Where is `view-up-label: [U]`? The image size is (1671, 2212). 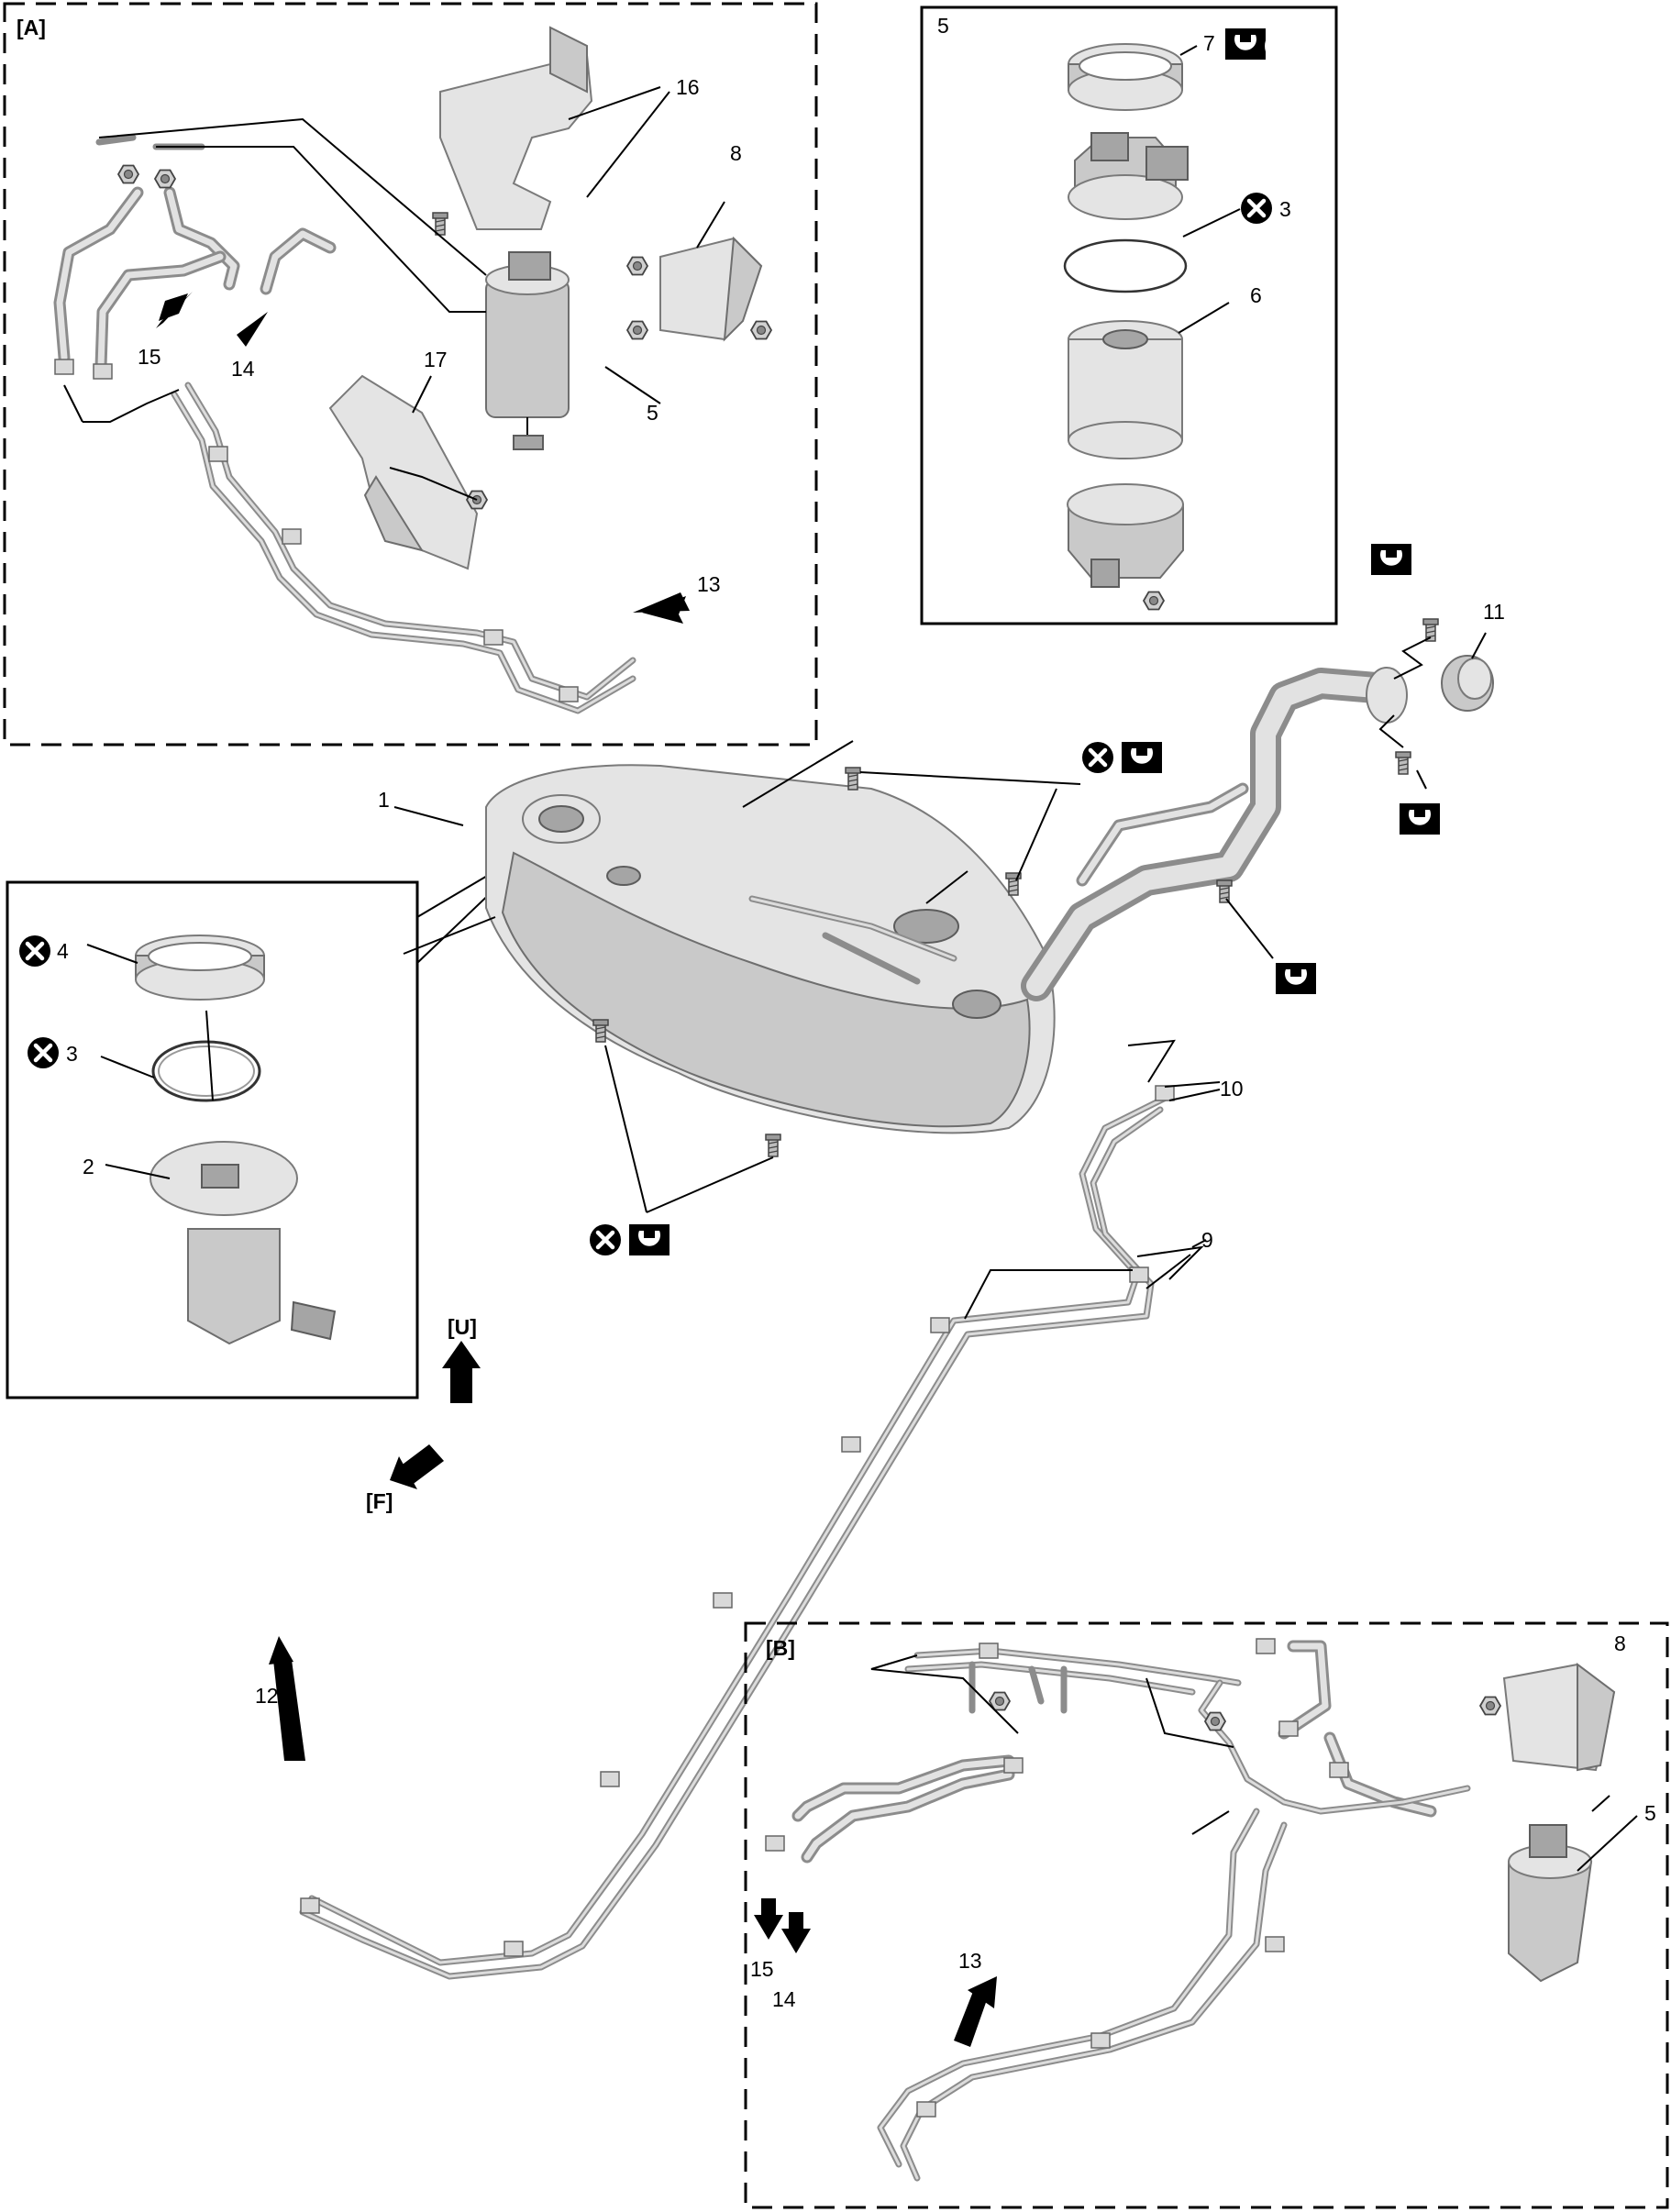
view-up-label: [U] is located at coordinates (462, 1327).